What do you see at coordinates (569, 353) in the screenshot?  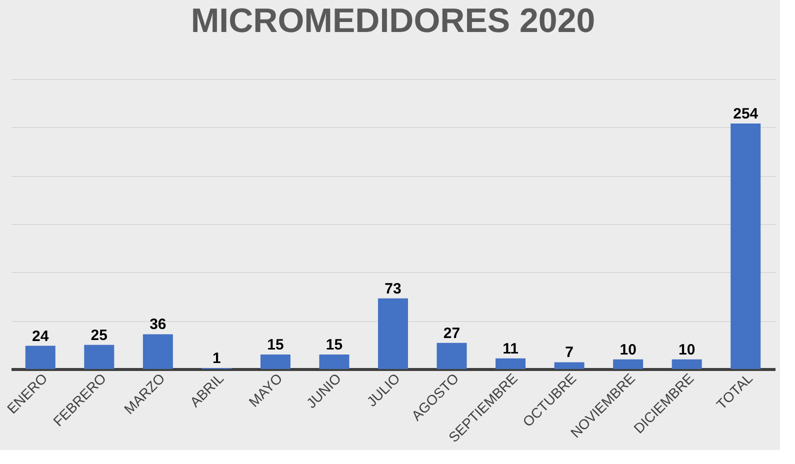 I see `data-label: 7` at bounding box center [569, 353].